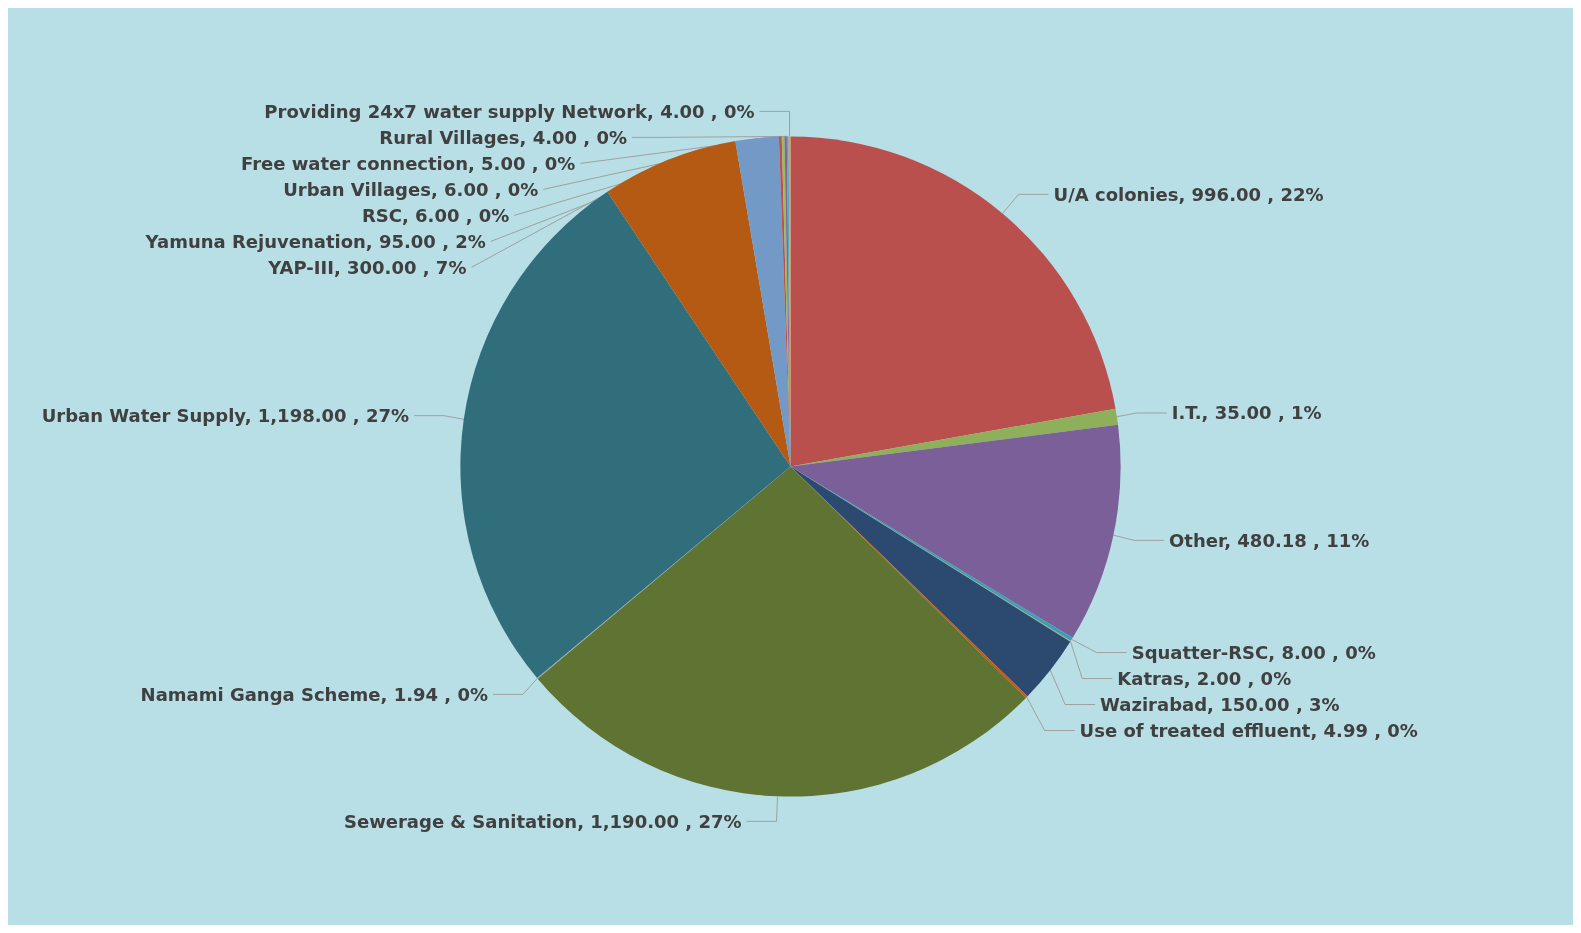 The height and width of the screenshot is (933, 1581). I want to click on slice-label: Other, 480.18 , 11%, so click(1269, 540).